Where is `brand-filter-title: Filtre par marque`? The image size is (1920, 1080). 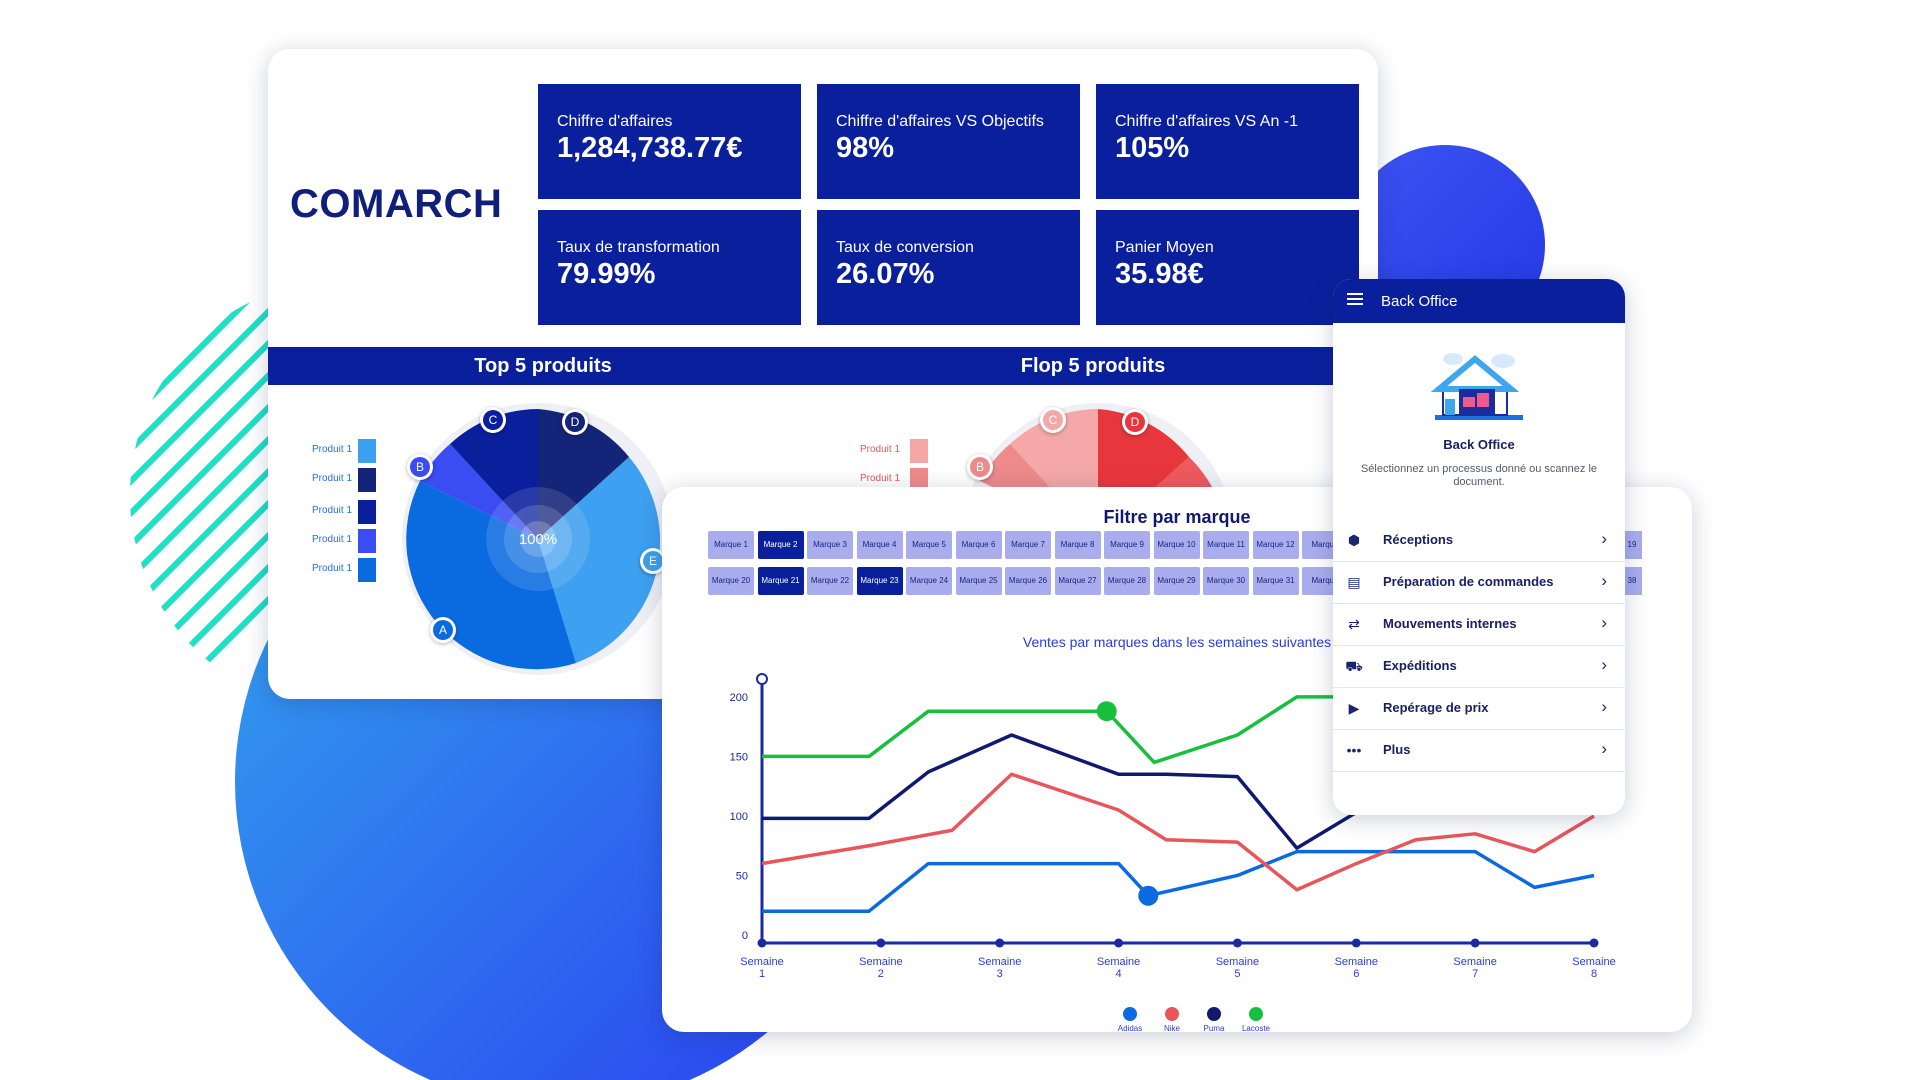 brand-filter-title: Filtre par marque is located at coordinates (1177, 517).